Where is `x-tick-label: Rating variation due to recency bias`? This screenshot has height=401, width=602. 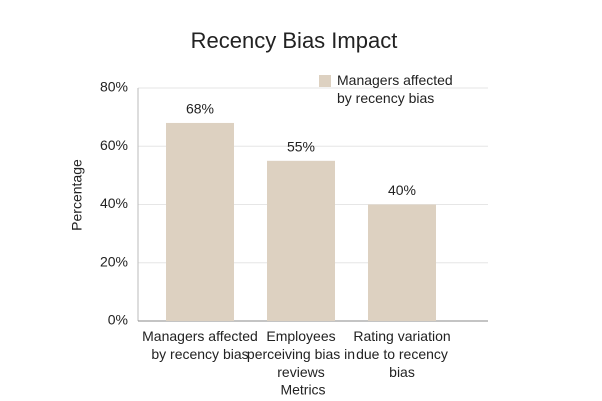
x-tick-label: Rating variation due to recency bias is located at coordinates (402, 354).